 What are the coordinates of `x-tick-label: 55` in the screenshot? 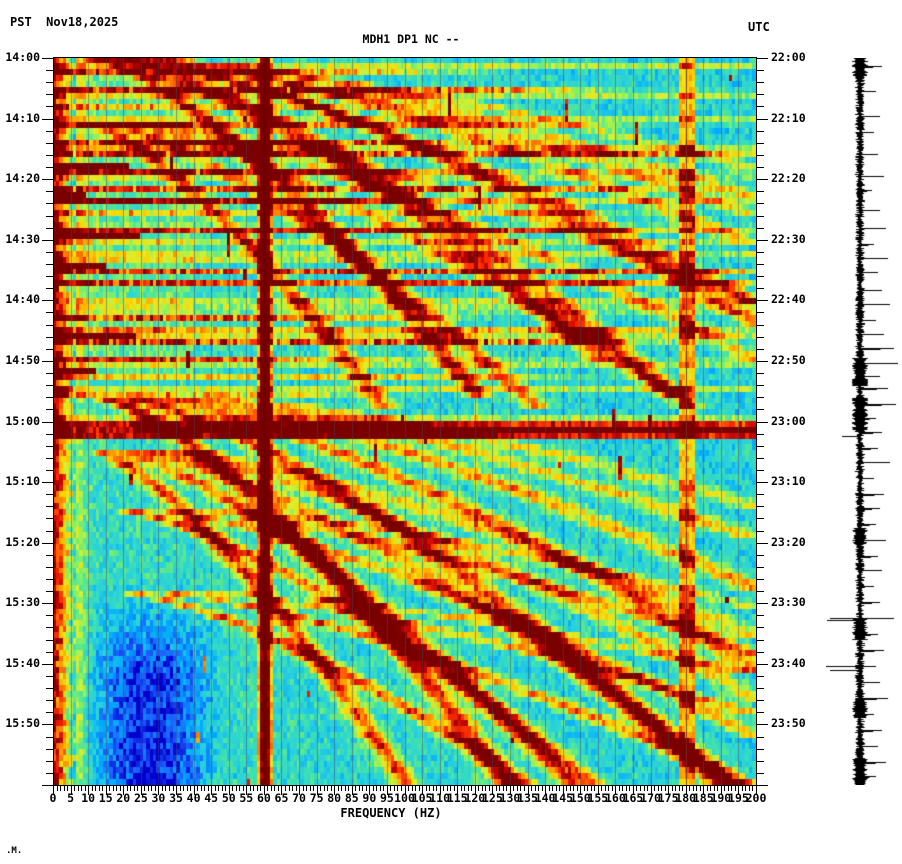 It's located at (246, 798).